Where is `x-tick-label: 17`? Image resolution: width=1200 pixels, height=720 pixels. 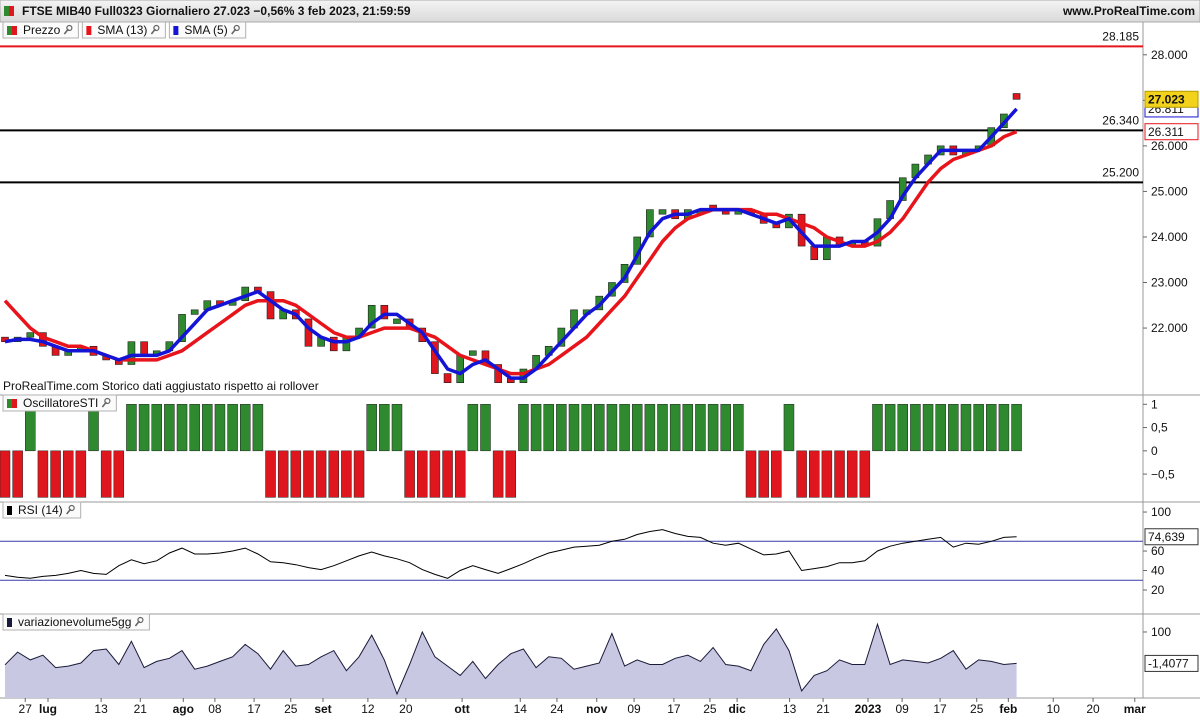 x-tick-label: 17 is located at coordinates (940, 709).